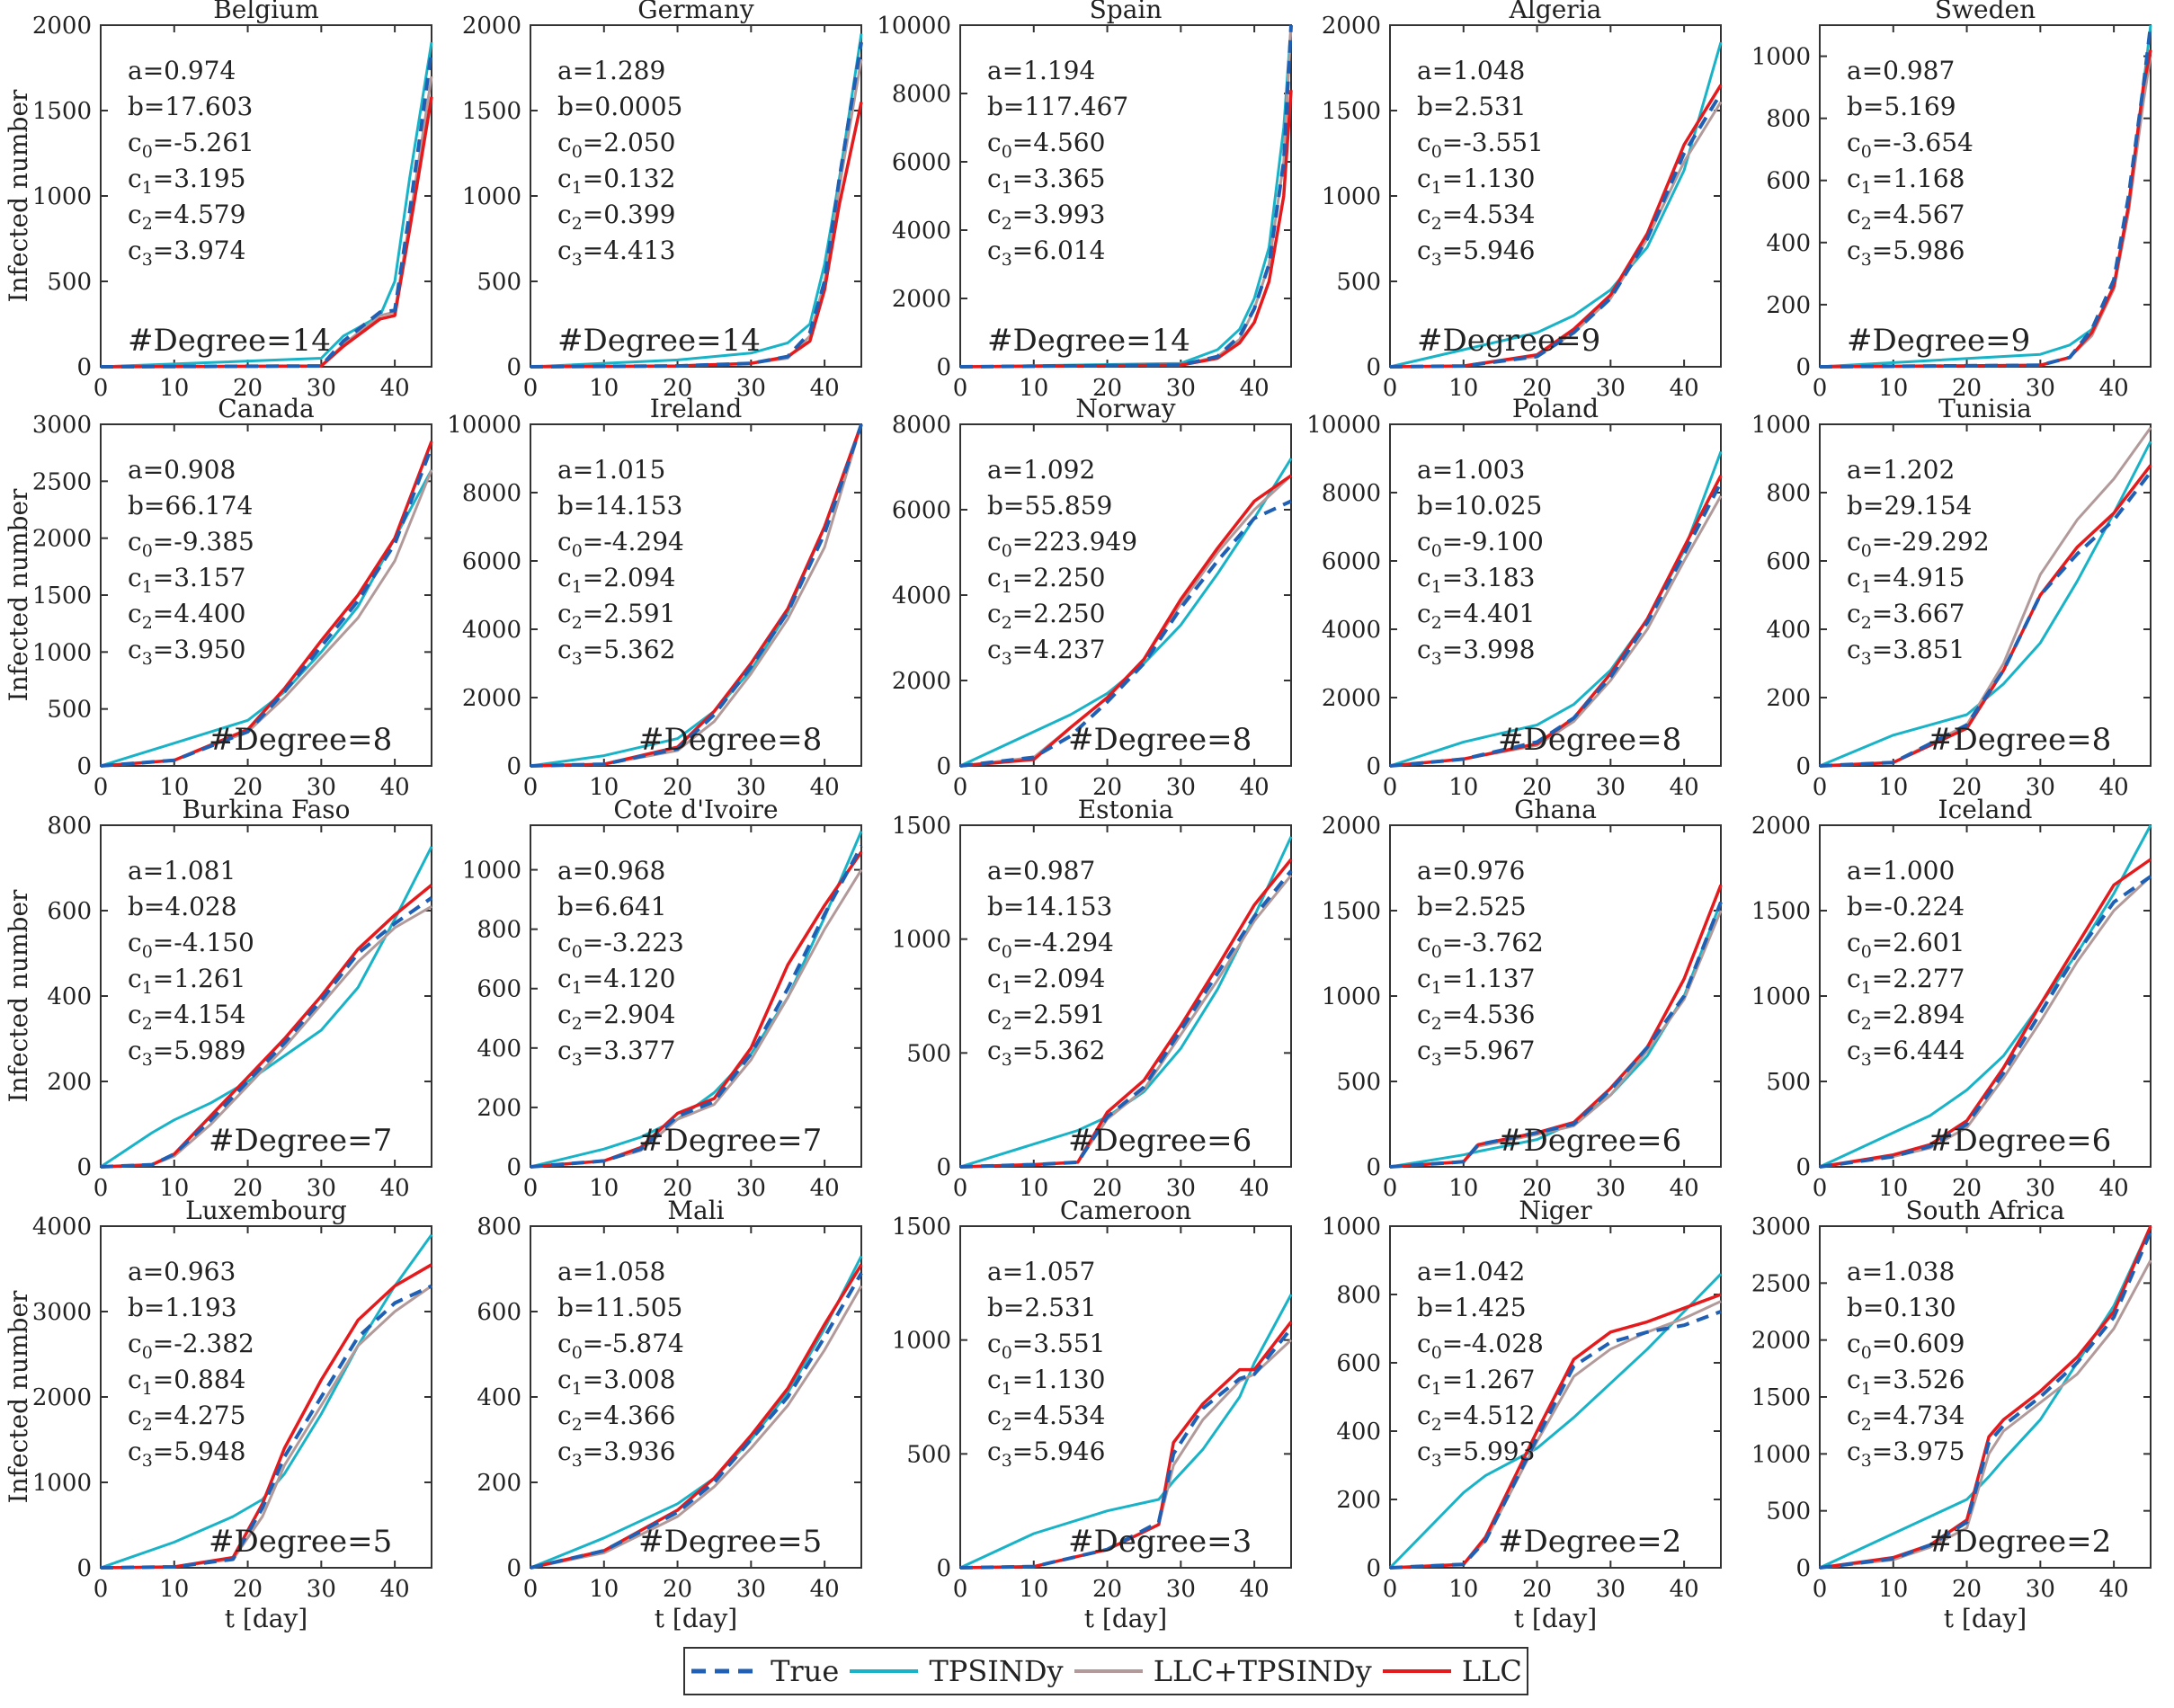 Image resolution: width=2174 pixels, height=1708 pixels. Describe the element at coordinates (1906, 616) in the screenshot. I see `param-label: c2=3.667` at that location.